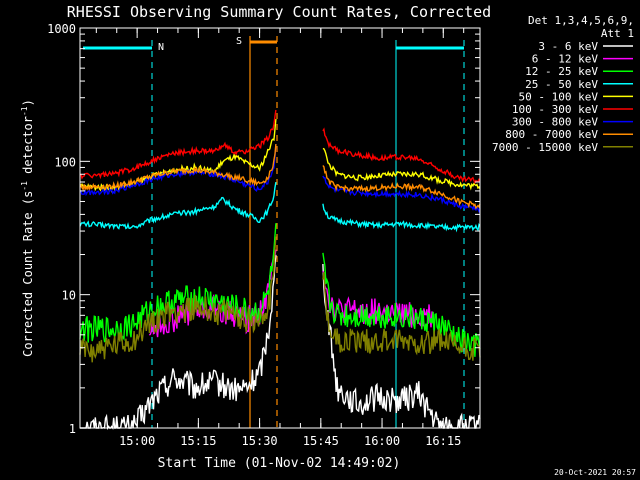 The height and width of the screenshot is (480, 640). Describe the element at coordinates (72, 429) in the screenshot. I see `y-tick-label: 1` at that location.